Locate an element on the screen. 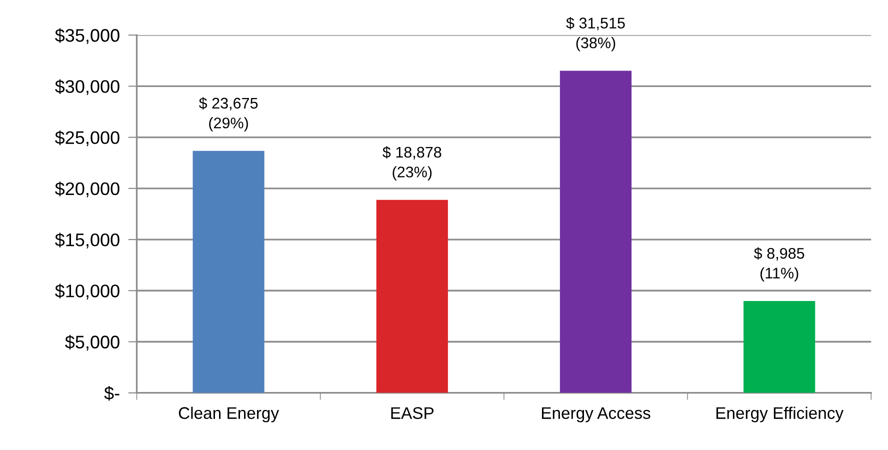 The width and height of the screenshot is (888, 450). data-label: $ 31,515 (38%) is located at coordinates (595, 34).